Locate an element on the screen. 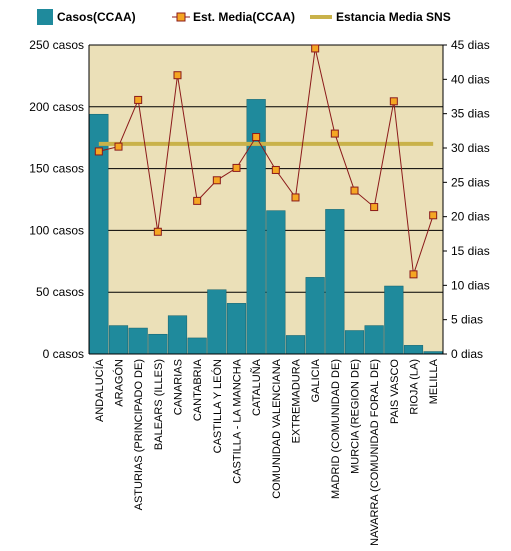 This screenshot has width=511, height=551. right-tick-label: 25 dias is located at coordinates (470, 182).